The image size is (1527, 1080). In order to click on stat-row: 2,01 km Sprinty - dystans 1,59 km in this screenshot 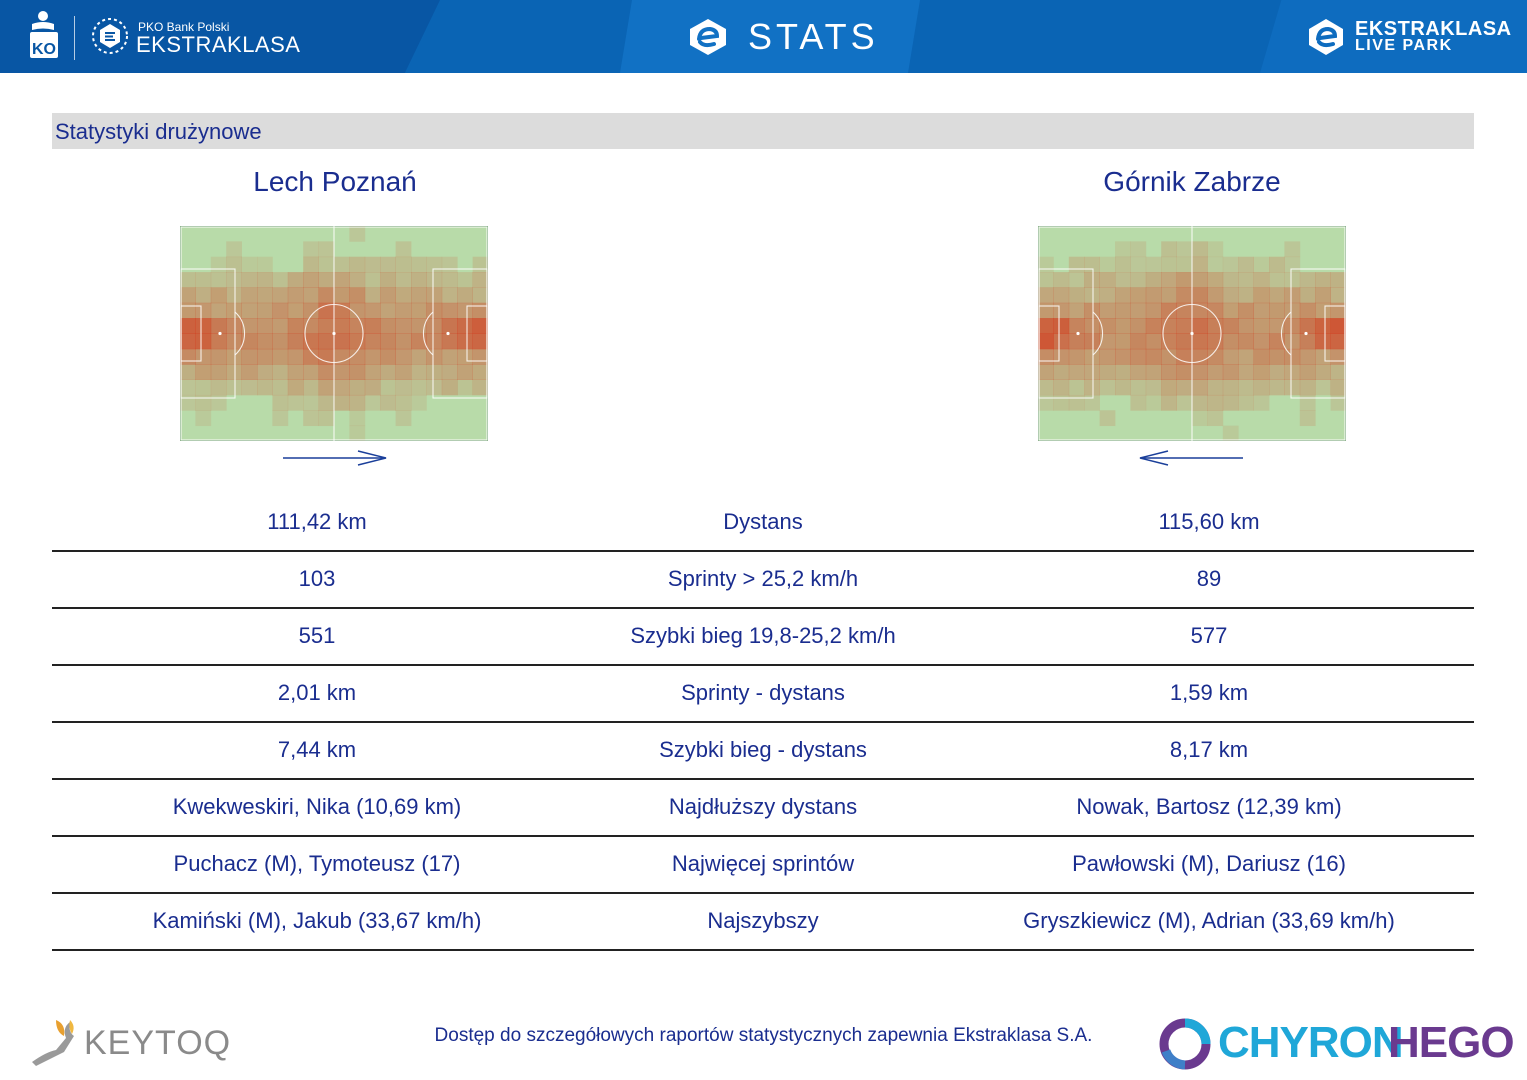, I will do `click(763, 694)`.